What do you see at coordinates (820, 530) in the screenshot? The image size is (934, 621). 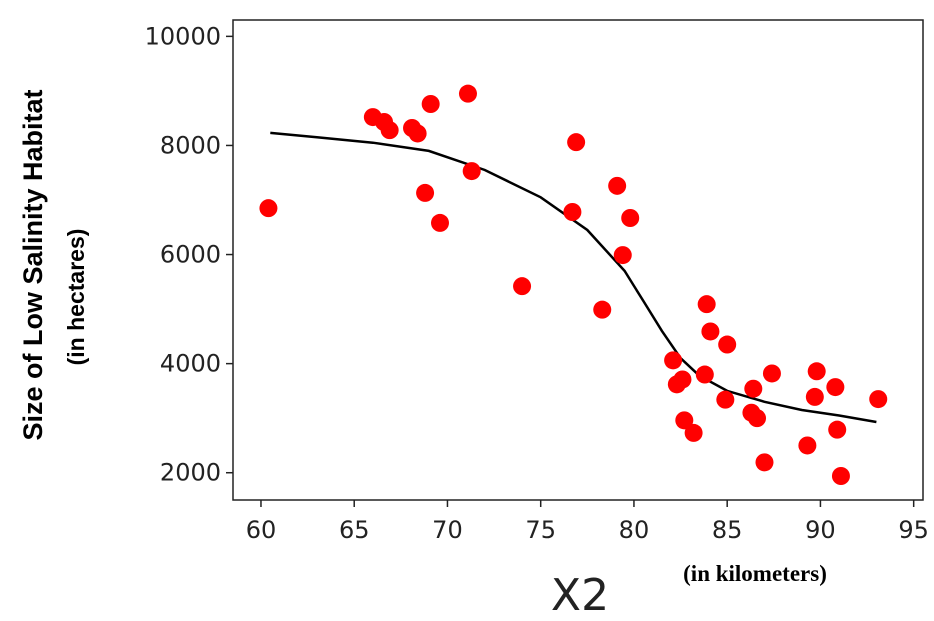 I see `x-tick-label: 90` at bounding box center [820, 530].